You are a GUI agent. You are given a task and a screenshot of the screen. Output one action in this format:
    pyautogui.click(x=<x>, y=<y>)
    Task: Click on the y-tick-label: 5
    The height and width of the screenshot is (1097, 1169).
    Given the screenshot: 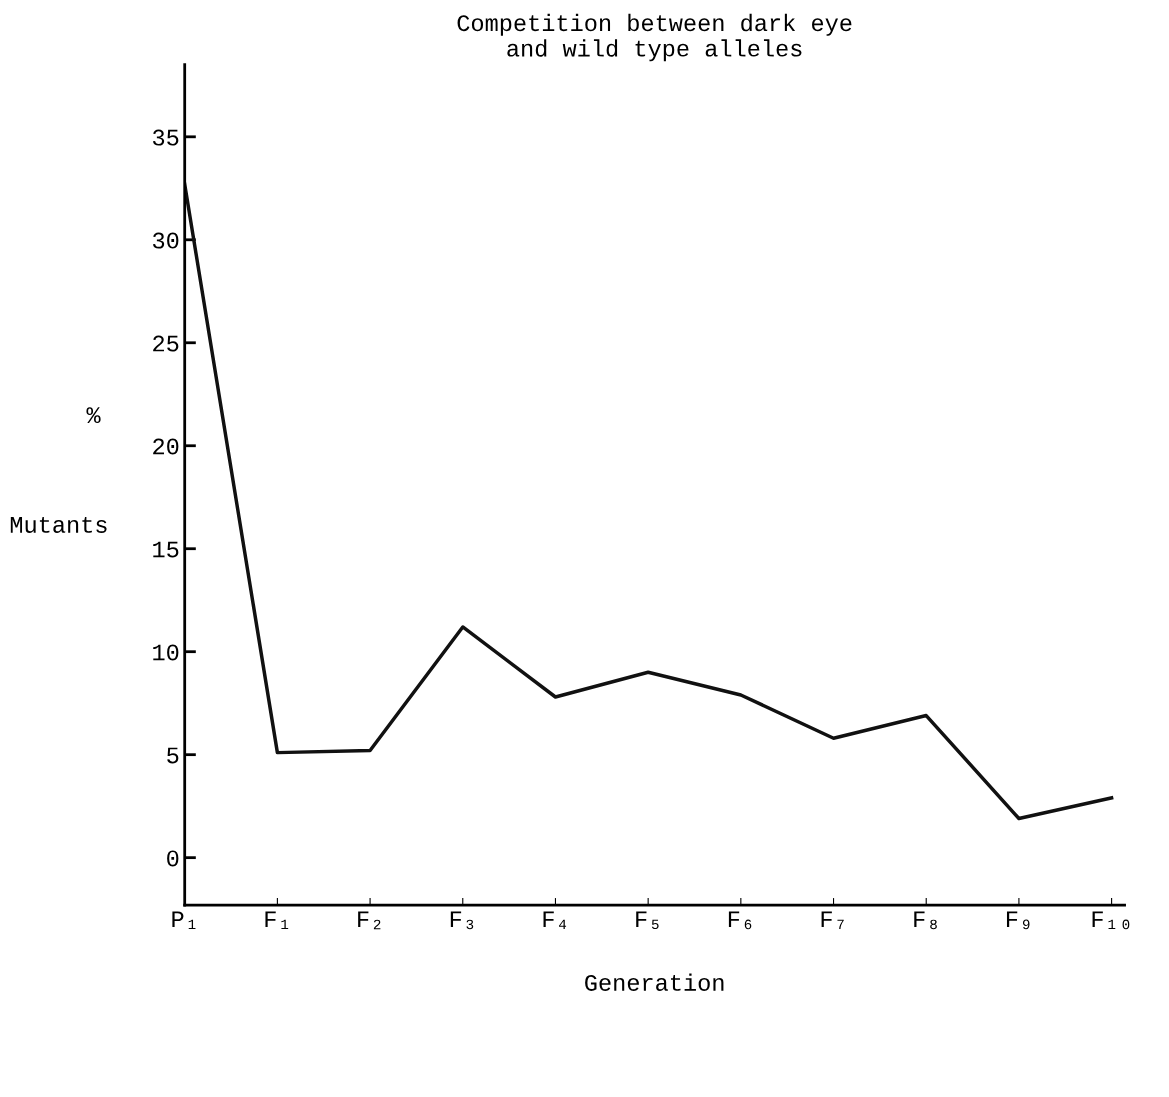 What is the action you would take?
    pyautogui.click(x=173, y=755)
    